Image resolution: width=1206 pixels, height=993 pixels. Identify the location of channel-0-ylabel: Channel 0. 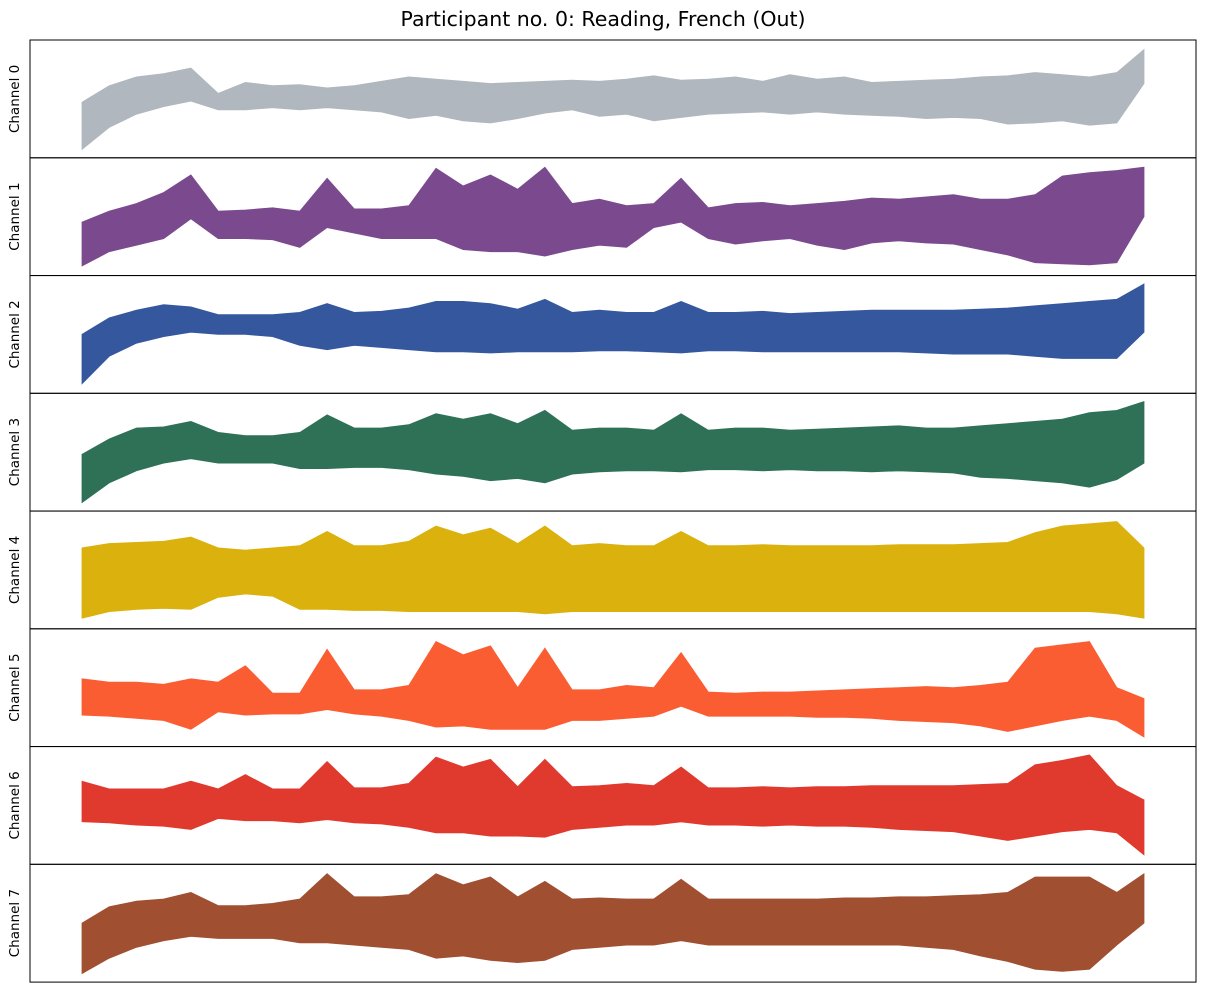
(15, 99).